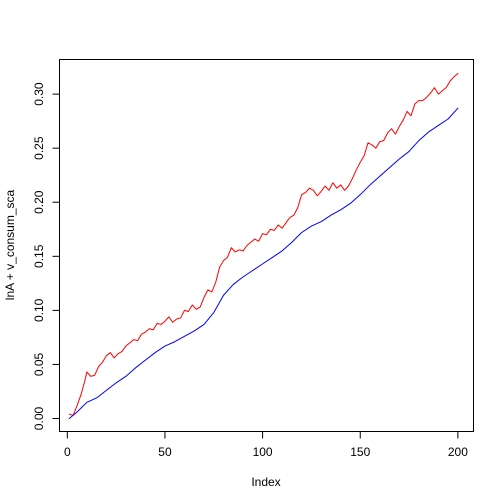 The image size is (504, 504). I want to click on x-axis: 0 50 100 150 200, so click(266, 445).